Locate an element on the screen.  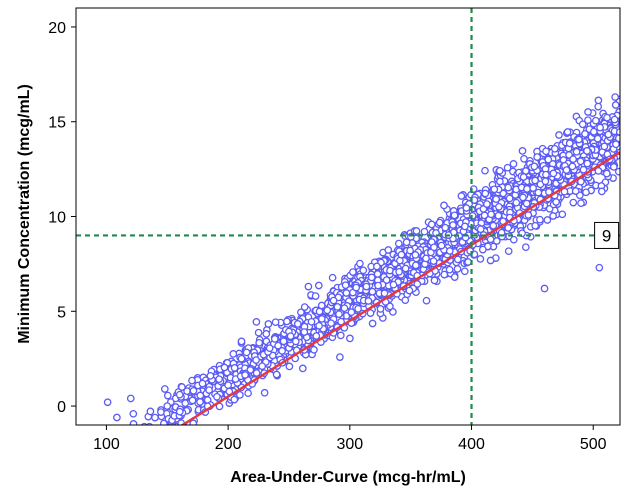
y-axis-title: Minimum Concentration (mcg/mL) is located at coordinates (24, 214).